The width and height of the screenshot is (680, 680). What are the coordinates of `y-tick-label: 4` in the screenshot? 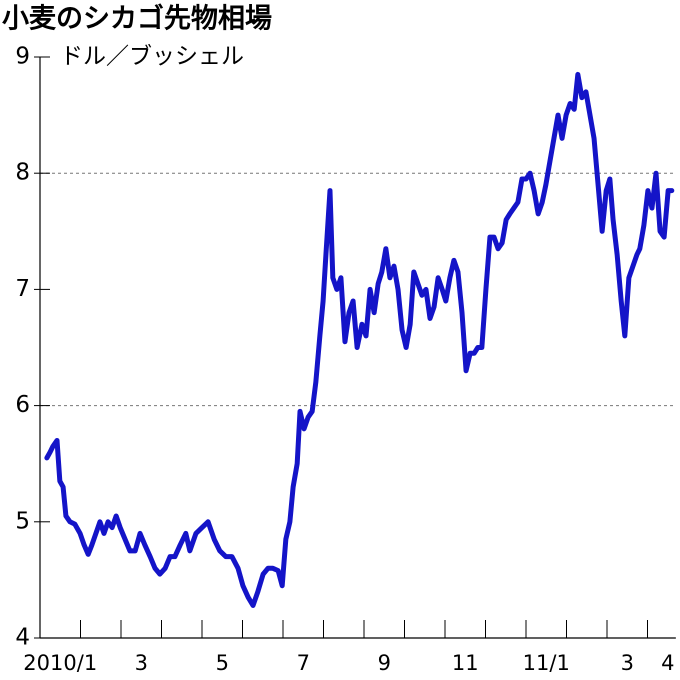 It's located at (22, 638).